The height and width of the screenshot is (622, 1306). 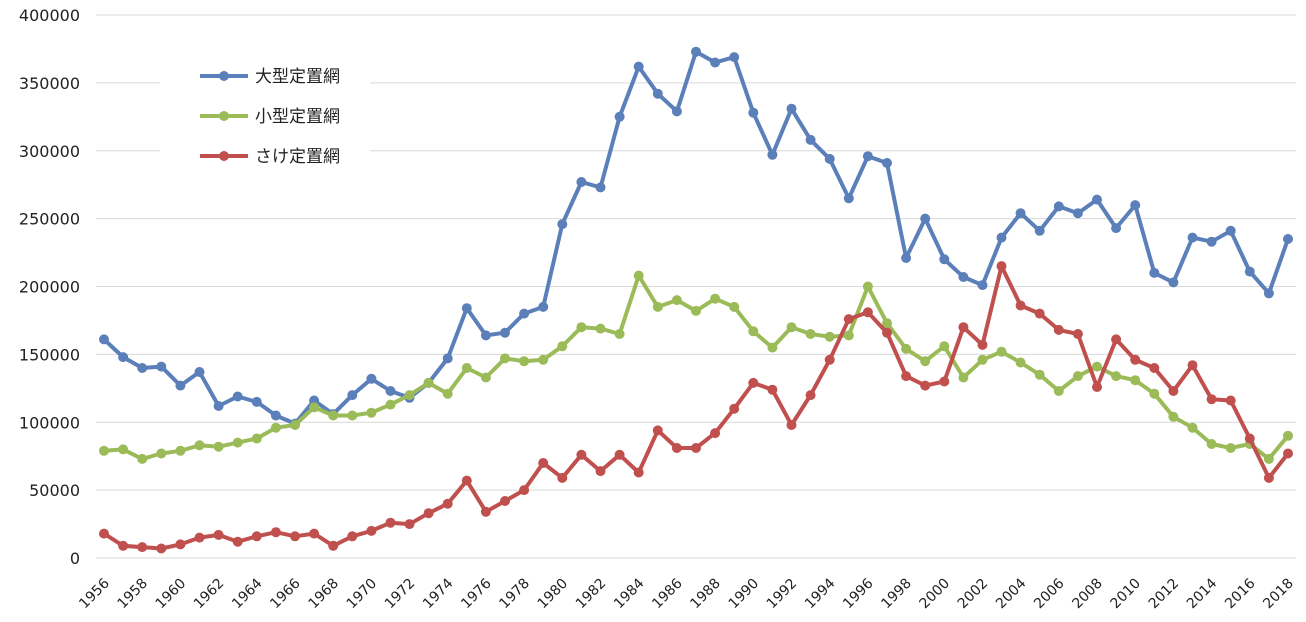 What do you see at coordinates (133, 594) in the screenshot?
I see `x-tick-label: 1958` at bounding box center [133, 594].